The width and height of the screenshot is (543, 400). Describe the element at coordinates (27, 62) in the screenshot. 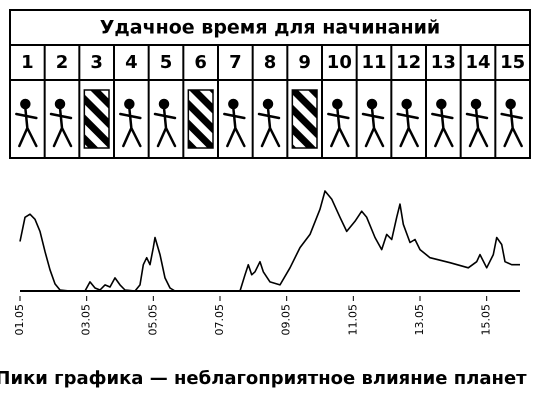

I see `day-number: 1` at that location.